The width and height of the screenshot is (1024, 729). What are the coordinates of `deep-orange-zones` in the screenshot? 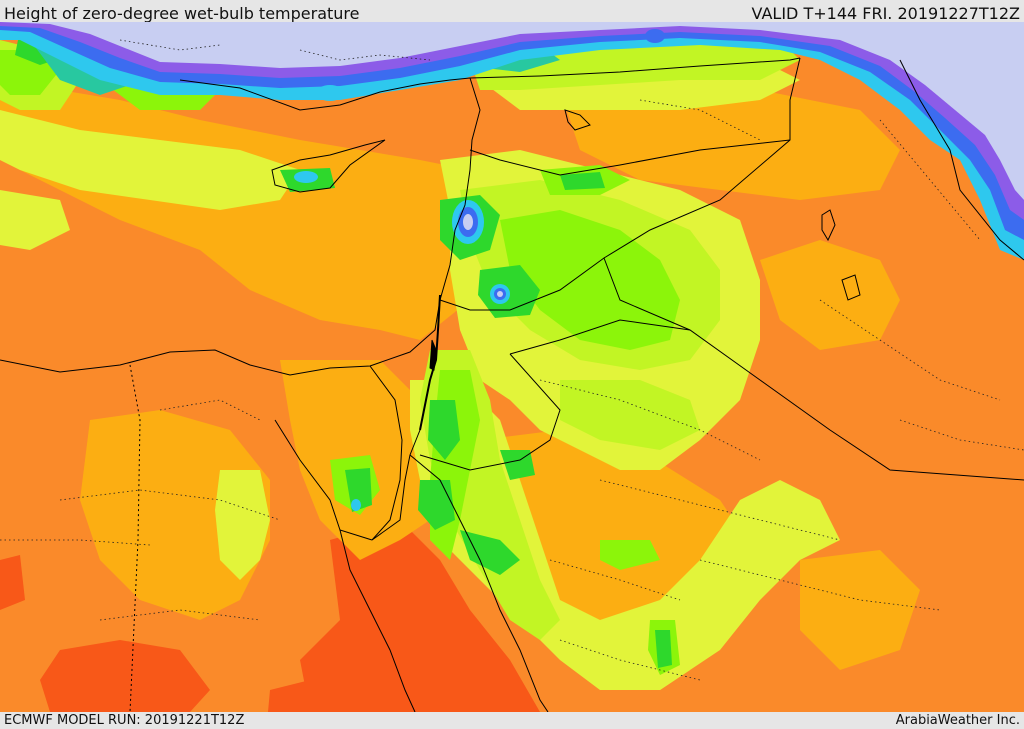 It's located at (270, 616).